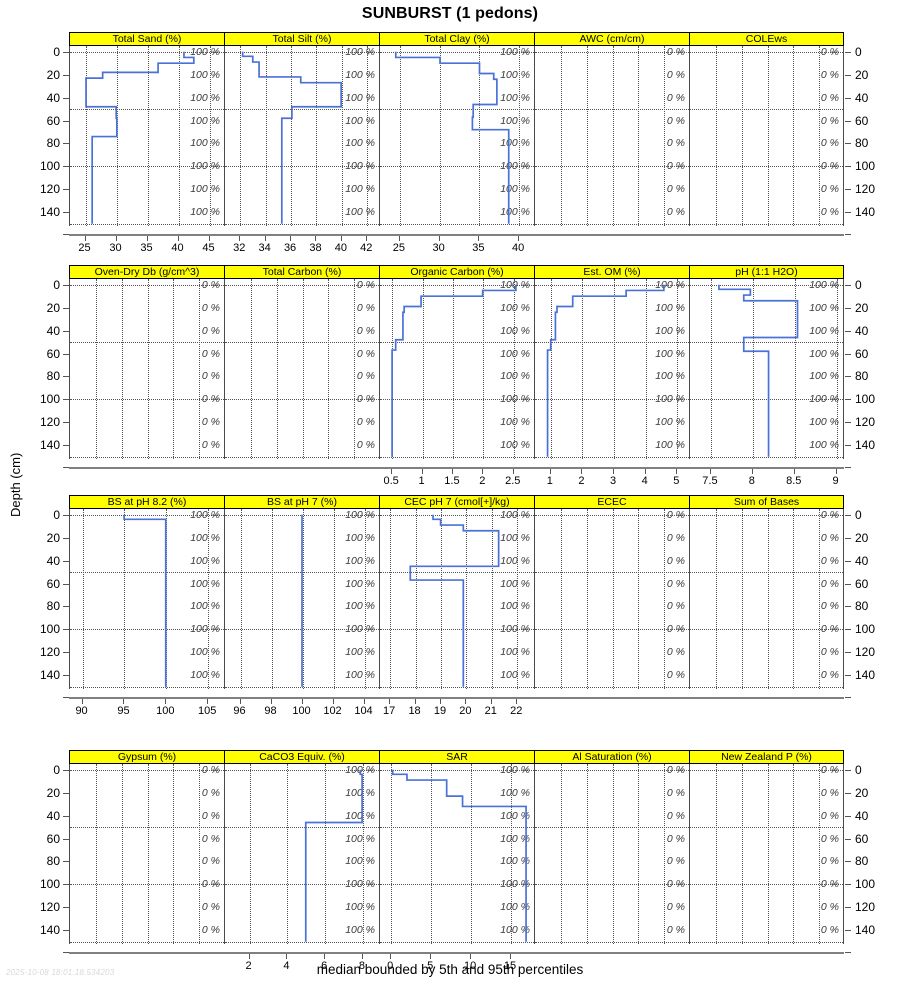  What do you see at coordinates (53, 815) in the screenshot?
I see `depth-axis-label: 40` at bounding box center [53, 815].